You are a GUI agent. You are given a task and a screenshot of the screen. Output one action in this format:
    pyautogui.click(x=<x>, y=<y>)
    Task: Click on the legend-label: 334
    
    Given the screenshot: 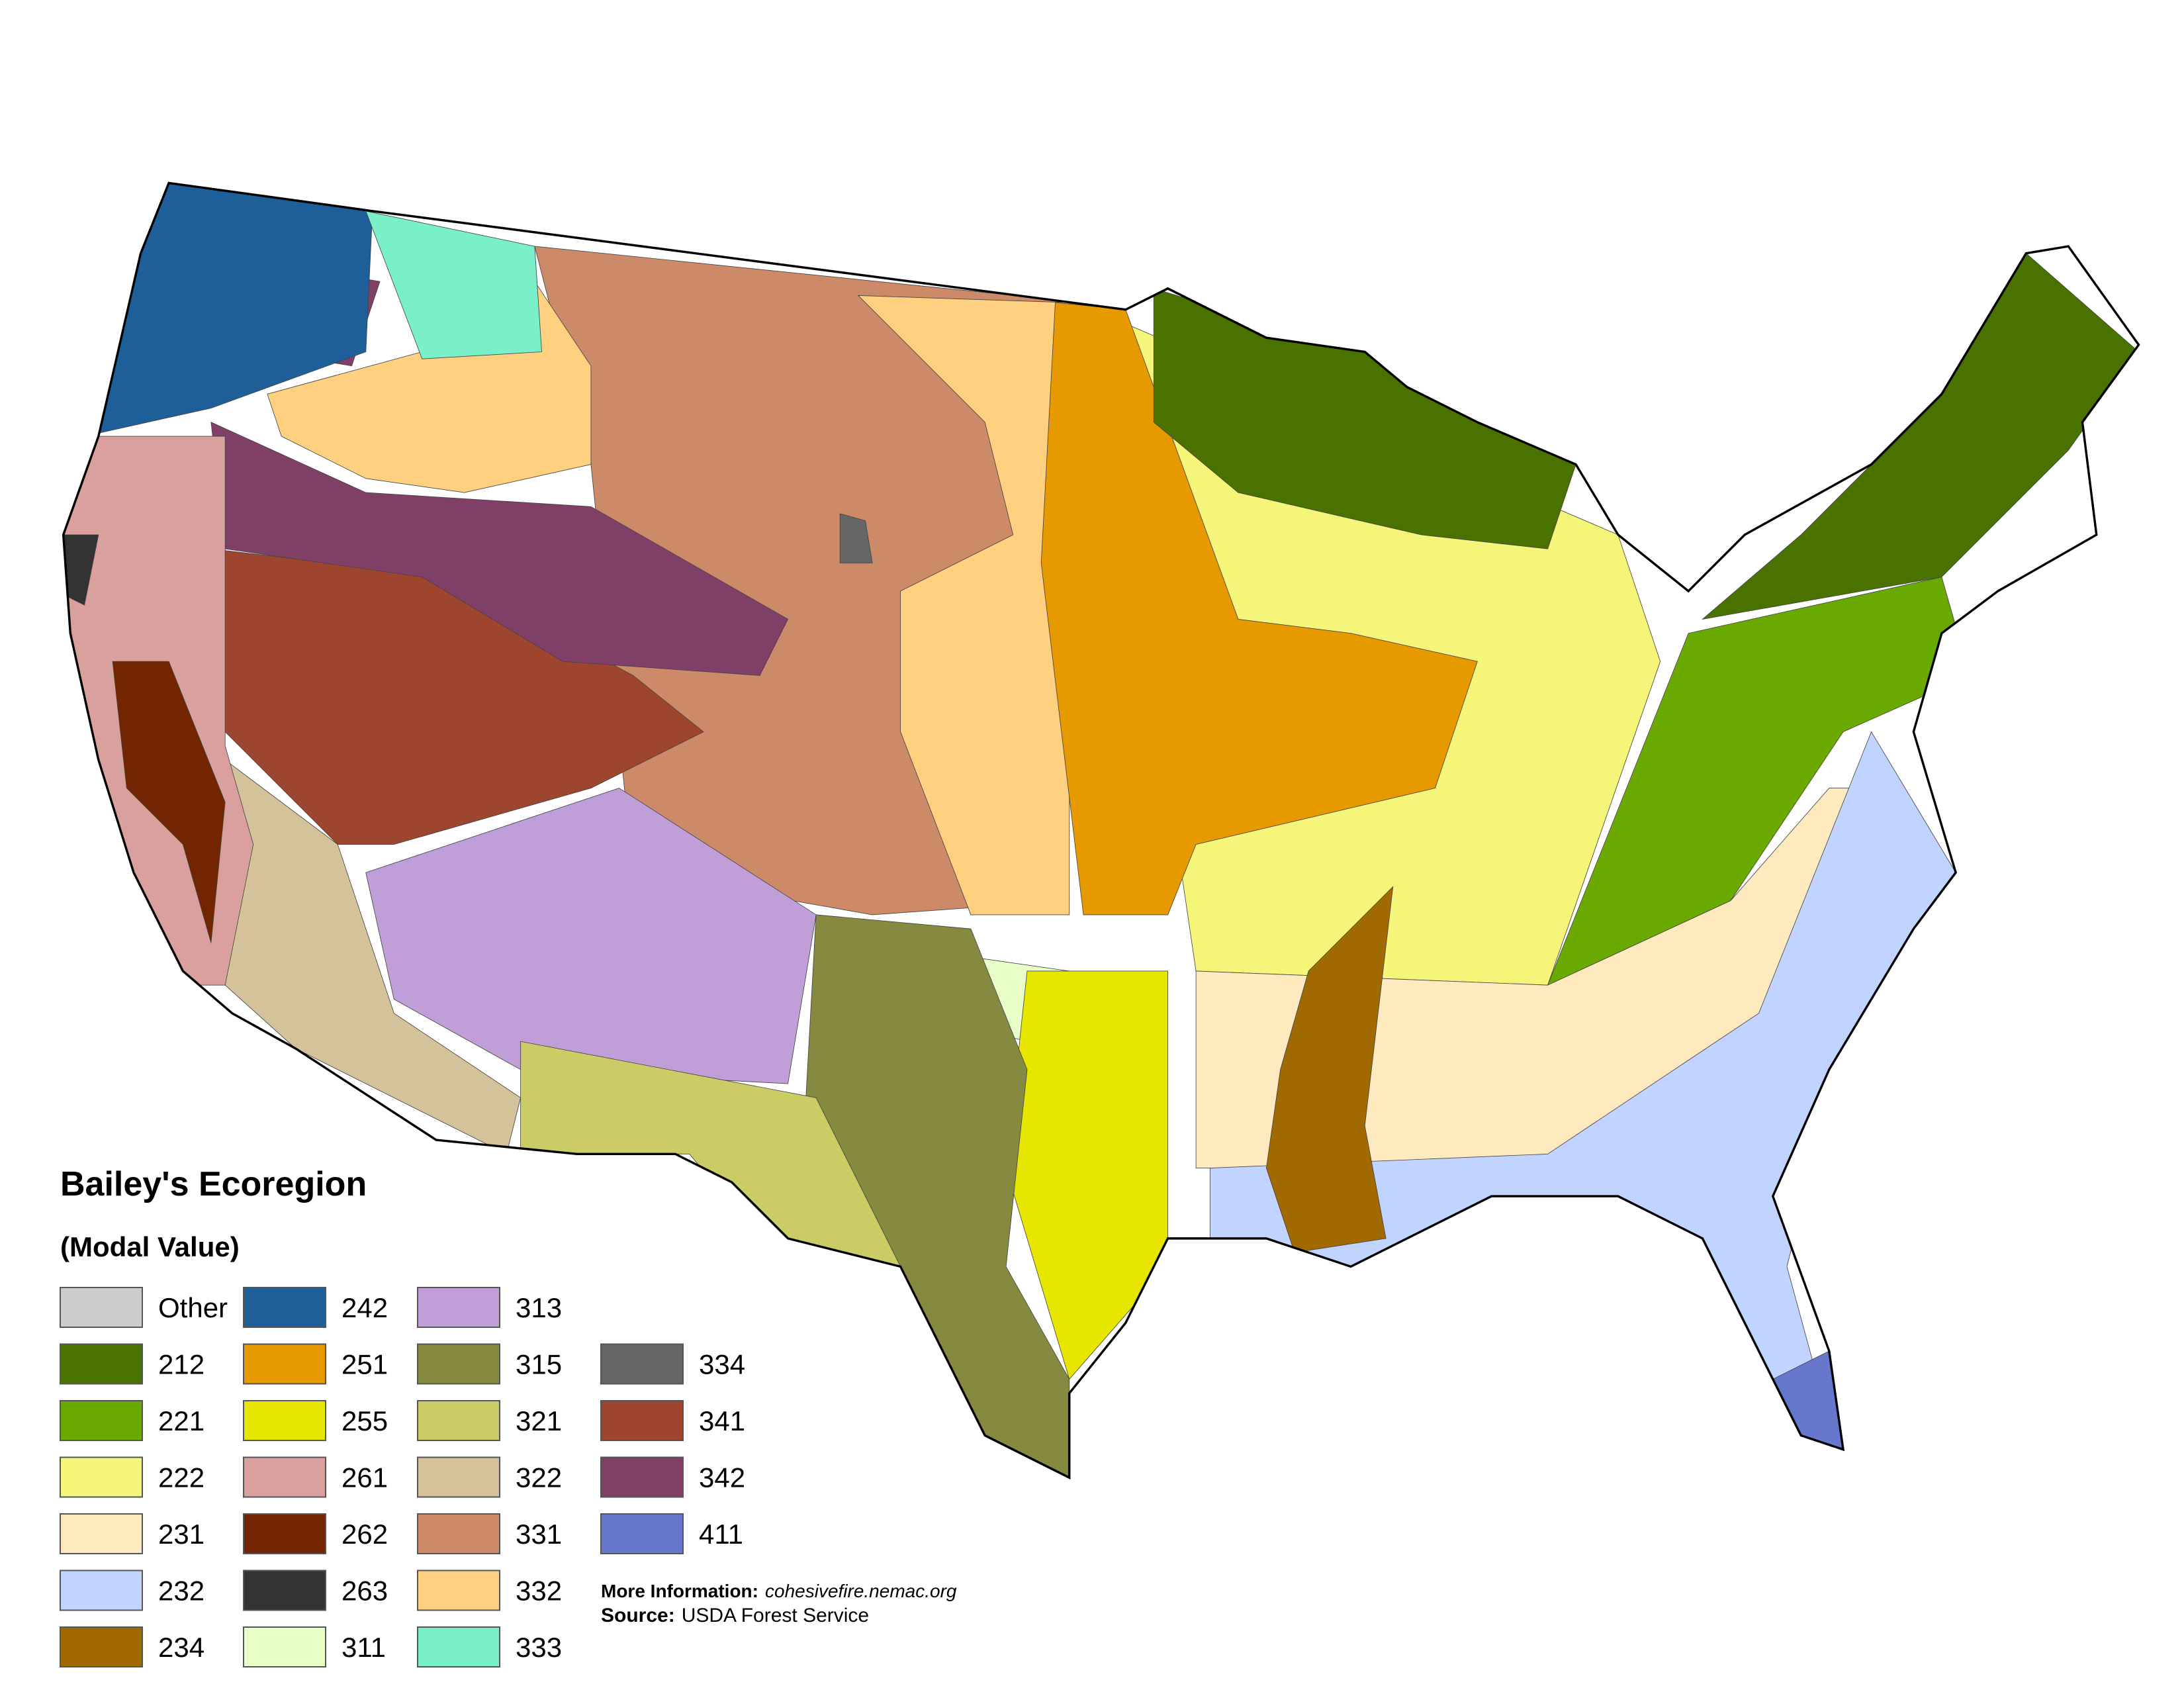 What is the action you would take?
    pyautogui.click(x=722, y=1364)
    